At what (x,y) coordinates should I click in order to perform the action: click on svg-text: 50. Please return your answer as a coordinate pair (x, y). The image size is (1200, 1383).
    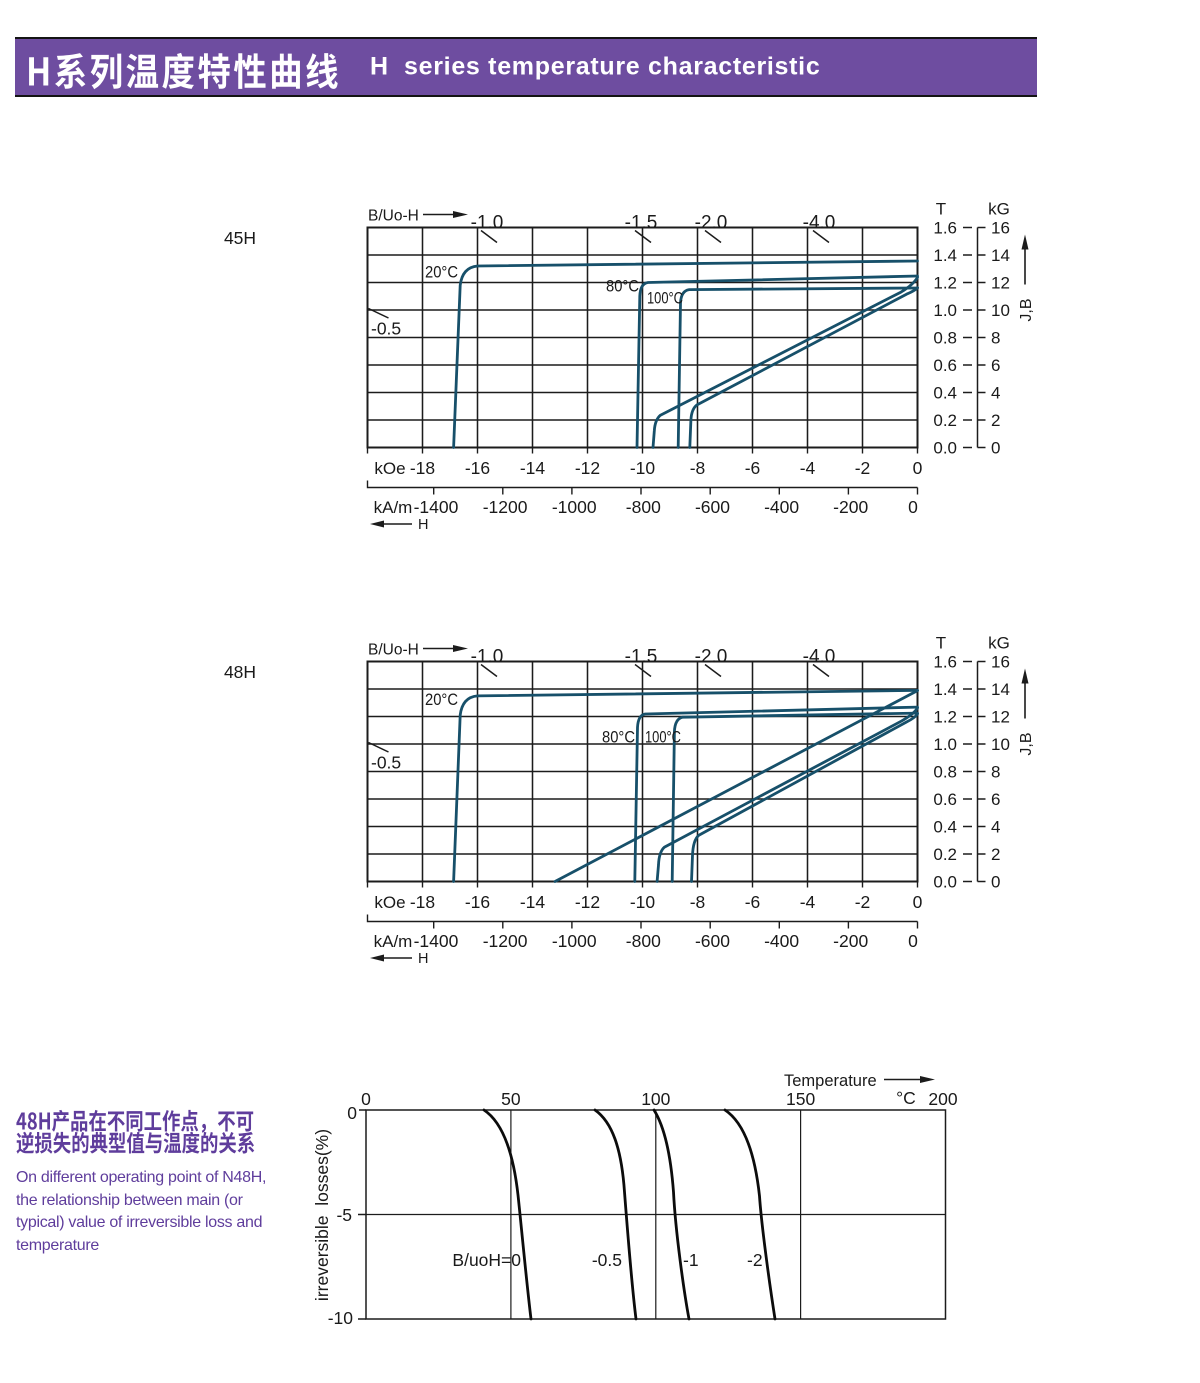
    Looking at the image, I should click on (511, 1099).